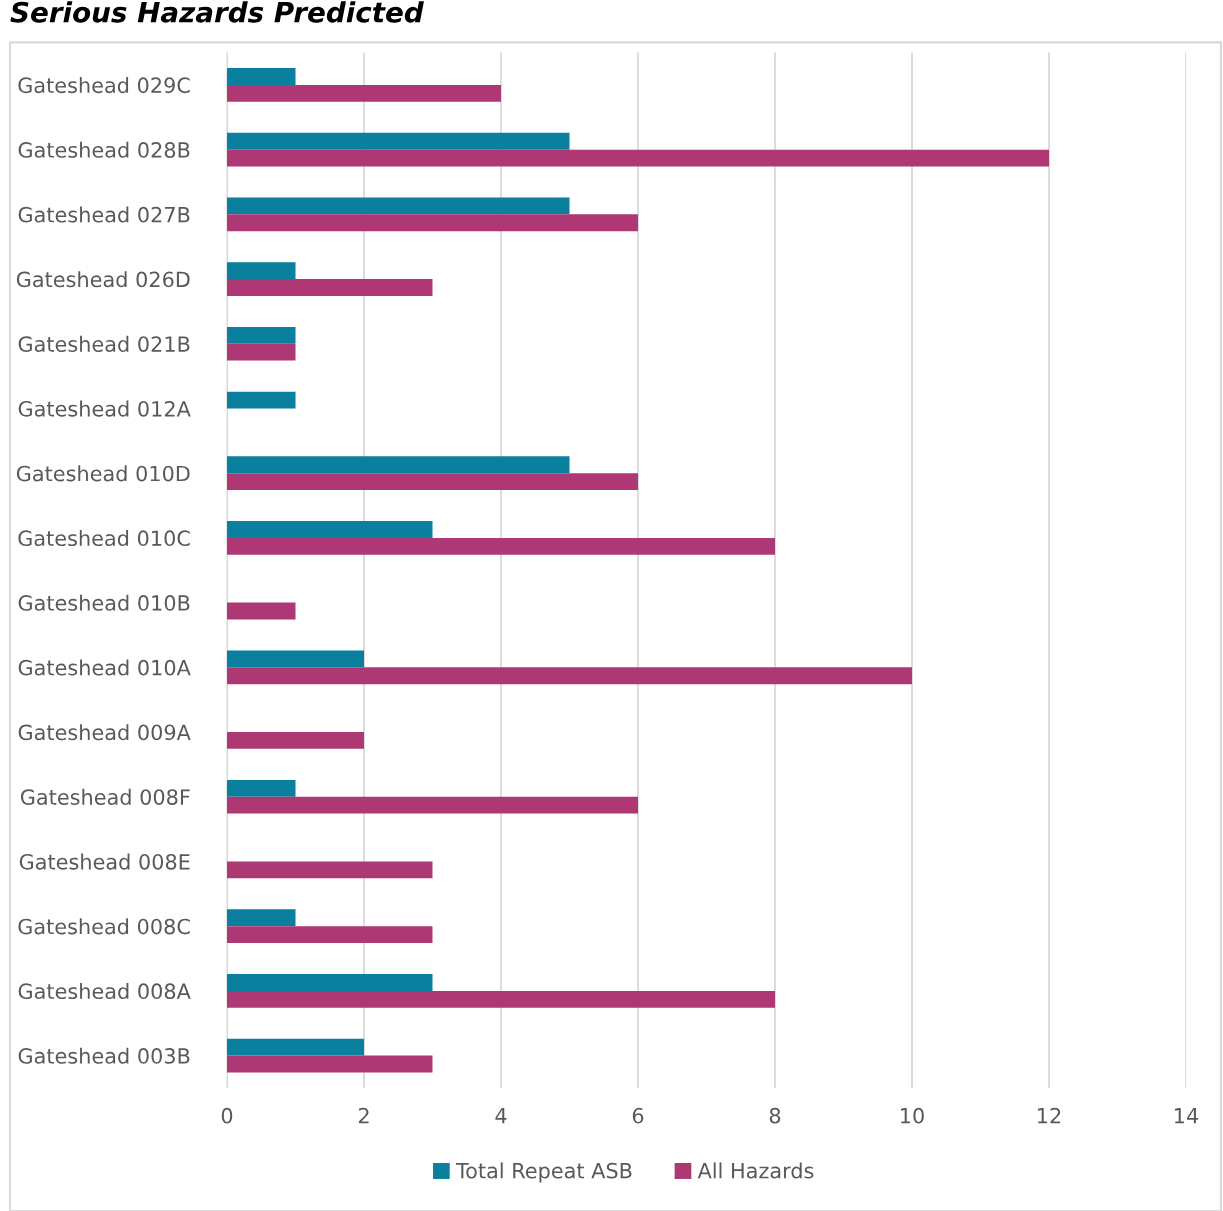 This screenshot has width=1223, height=1211. Describe the element at coordinates (501, 1116) in the screenshot. I see `x-tick-label: 4` at that location.